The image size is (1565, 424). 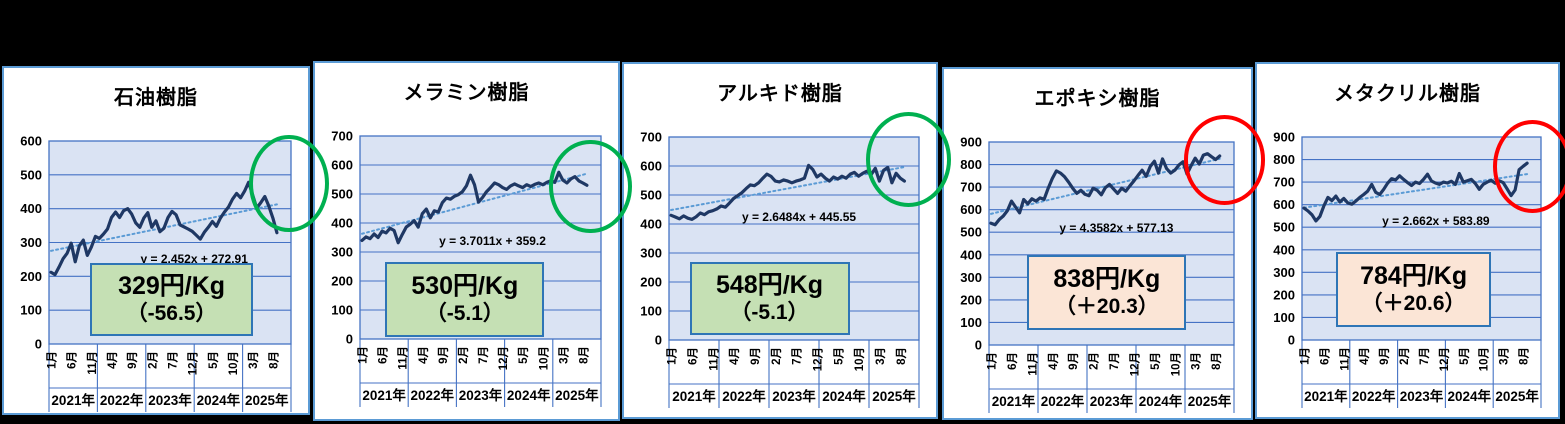 What do you see at coordinates (1304, 356) in the screenshot?
I see `month-tick-label: 1月` at bounding box center [1304, 356].